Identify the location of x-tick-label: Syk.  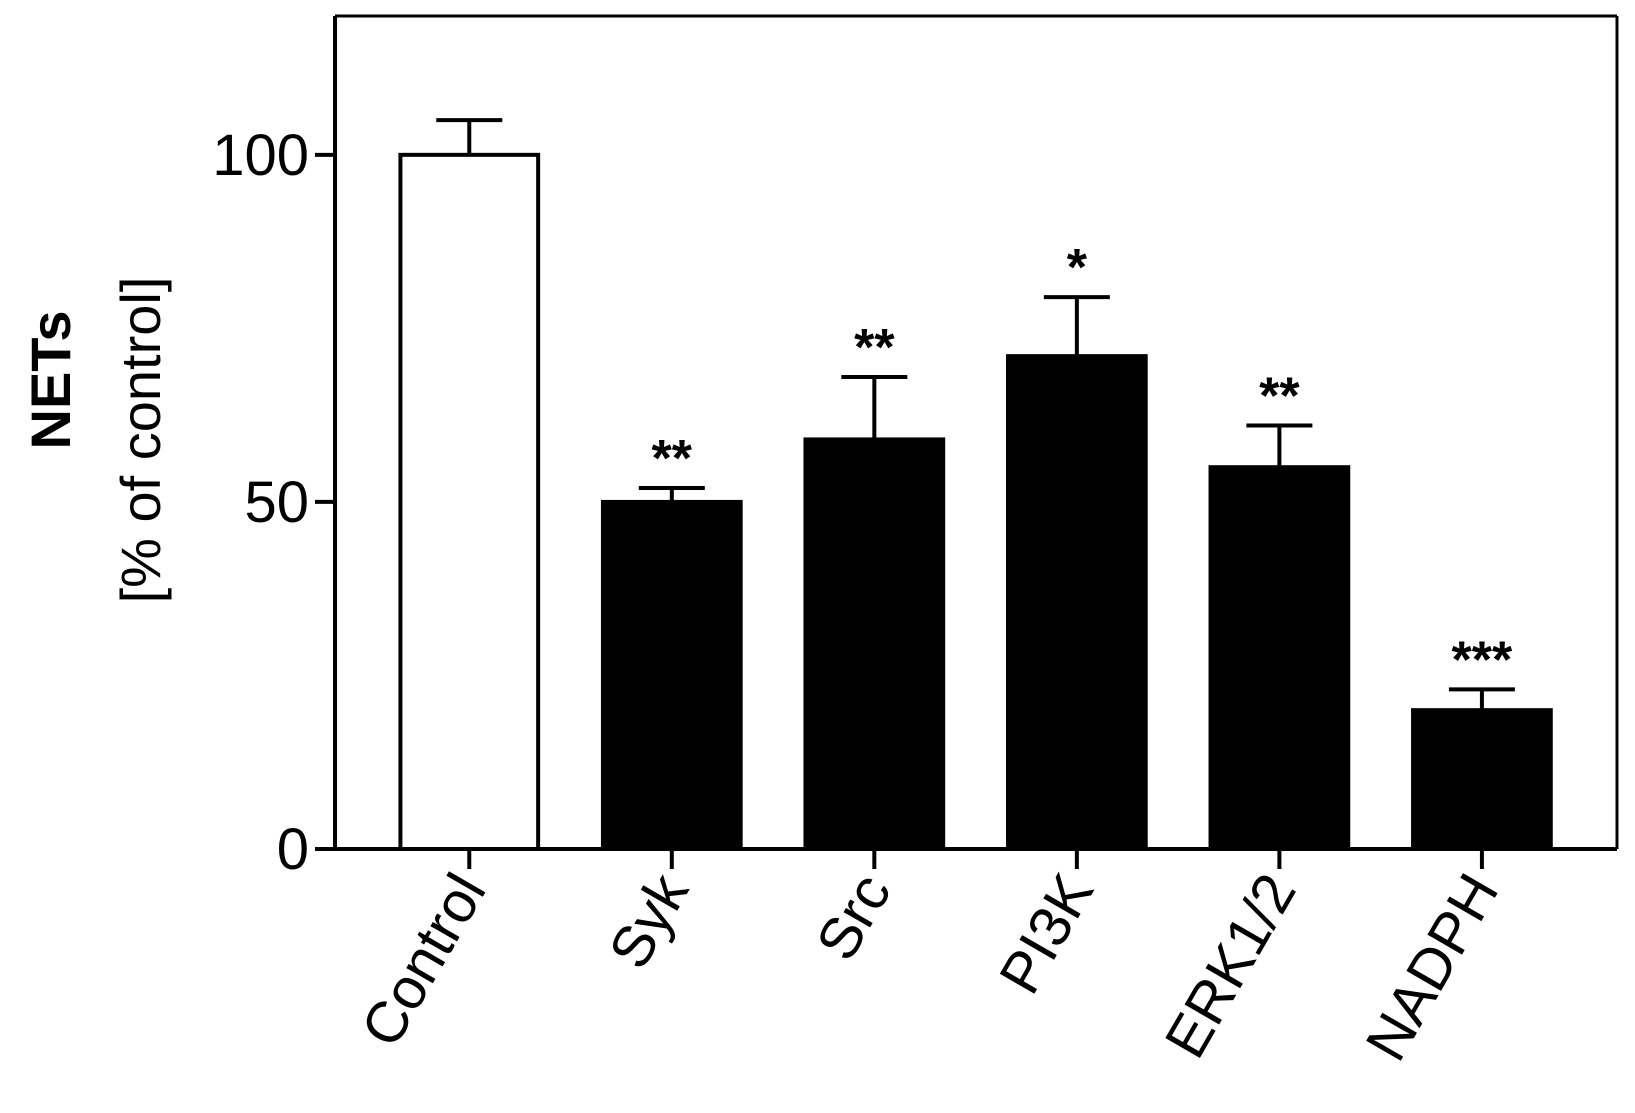
(648, 920).